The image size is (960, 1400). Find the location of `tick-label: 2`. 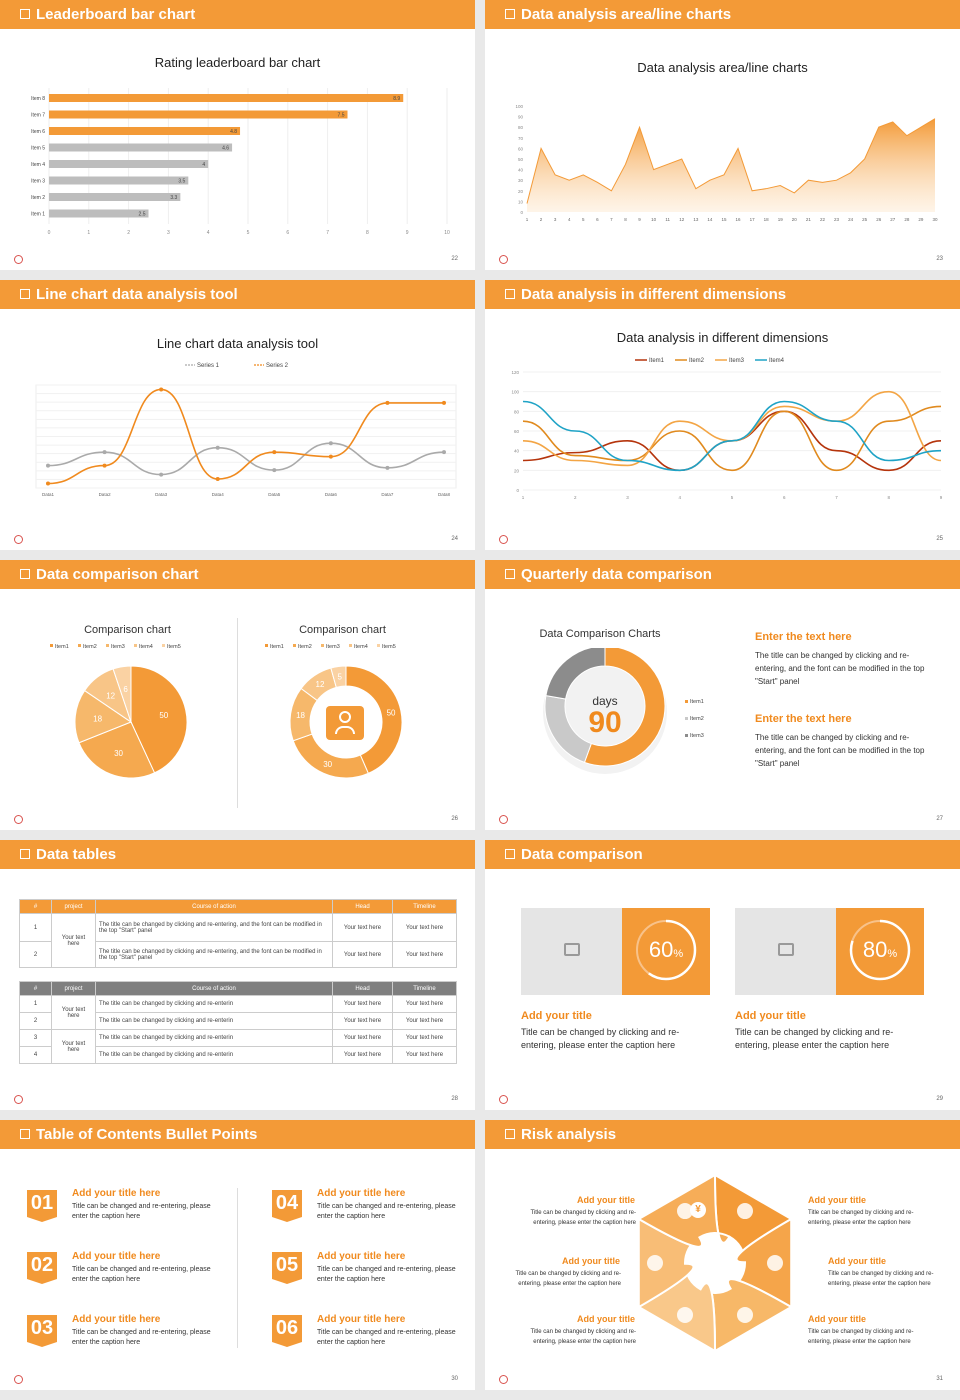

tick-label: 2 is located at coordinates (128, 233).